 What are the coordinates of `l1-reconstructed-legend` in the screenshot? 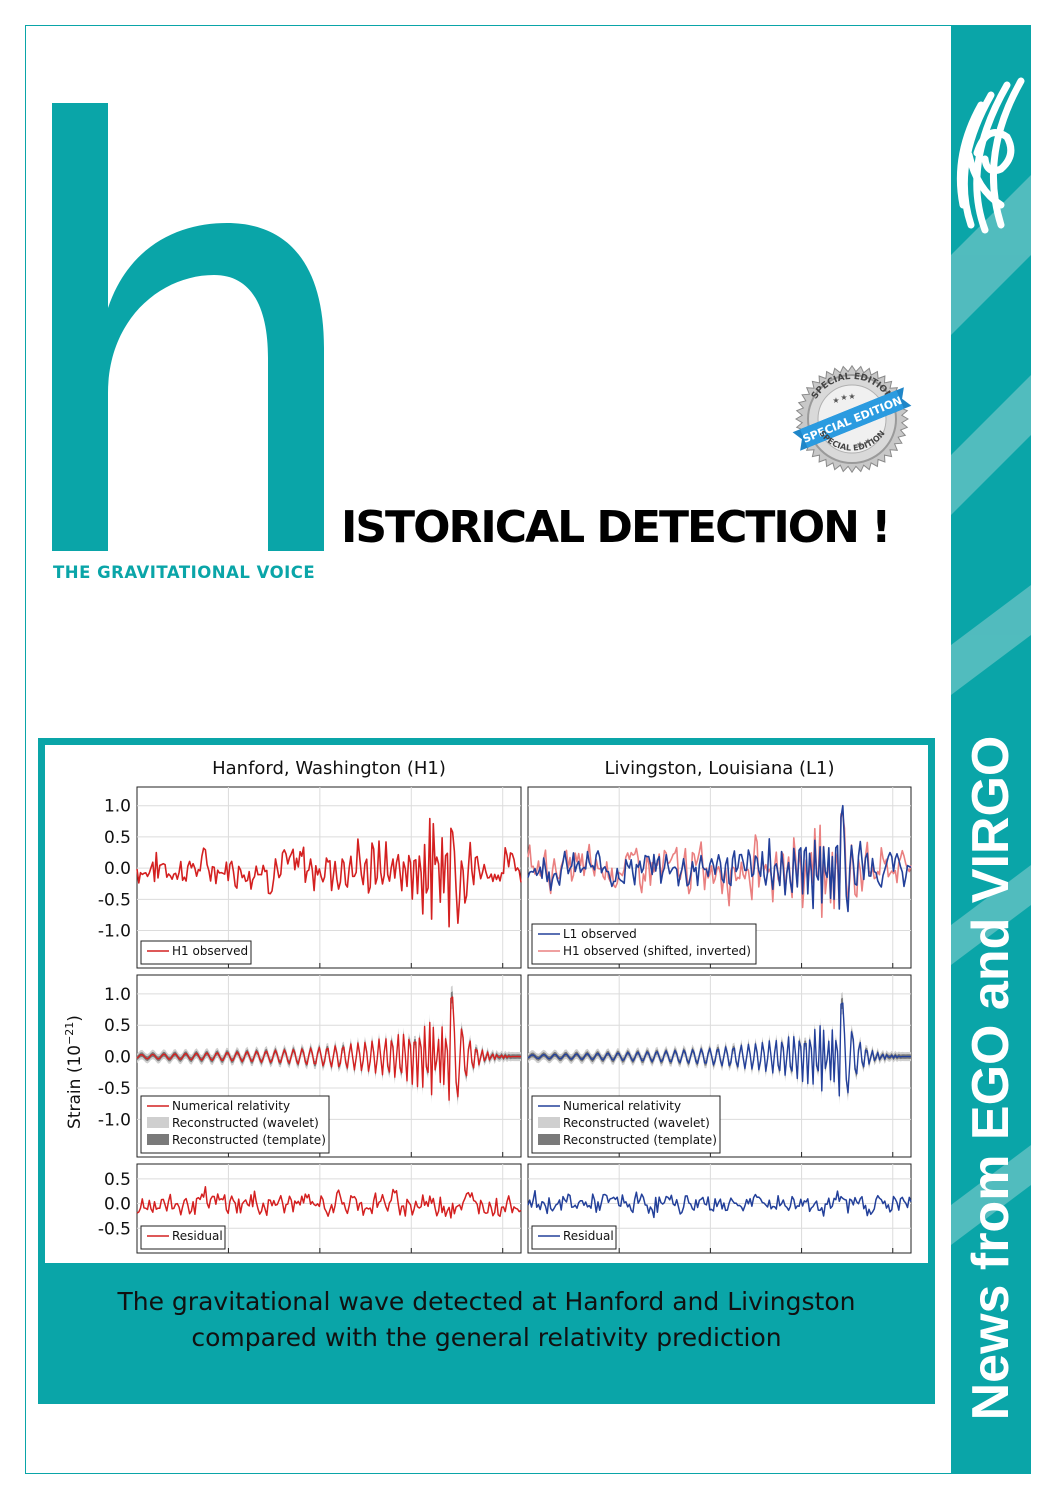 It's located at (626, 1124).